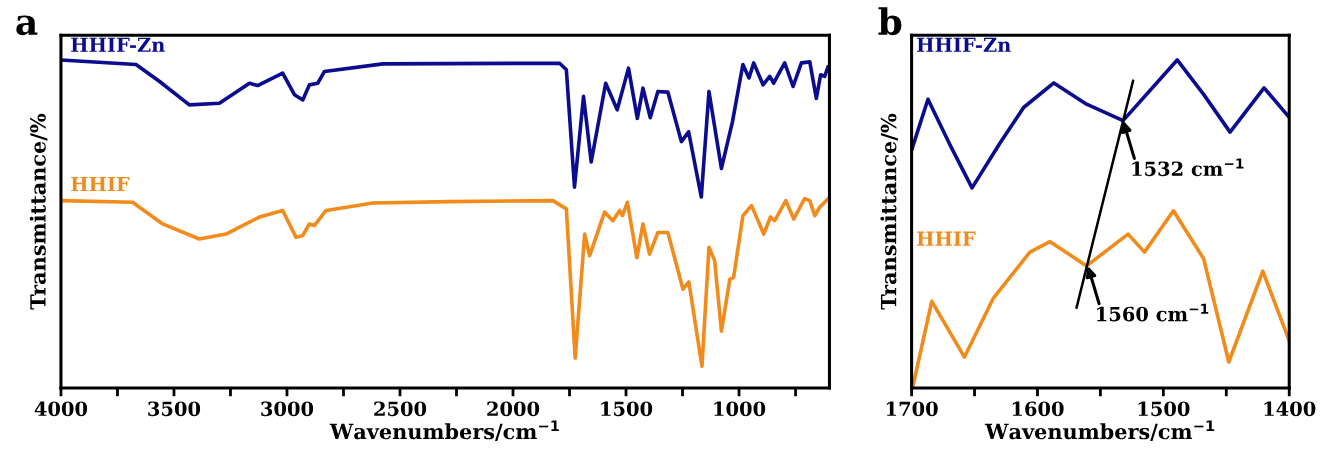  I want to click on x-tick-label: 2000, so click(513, 409).